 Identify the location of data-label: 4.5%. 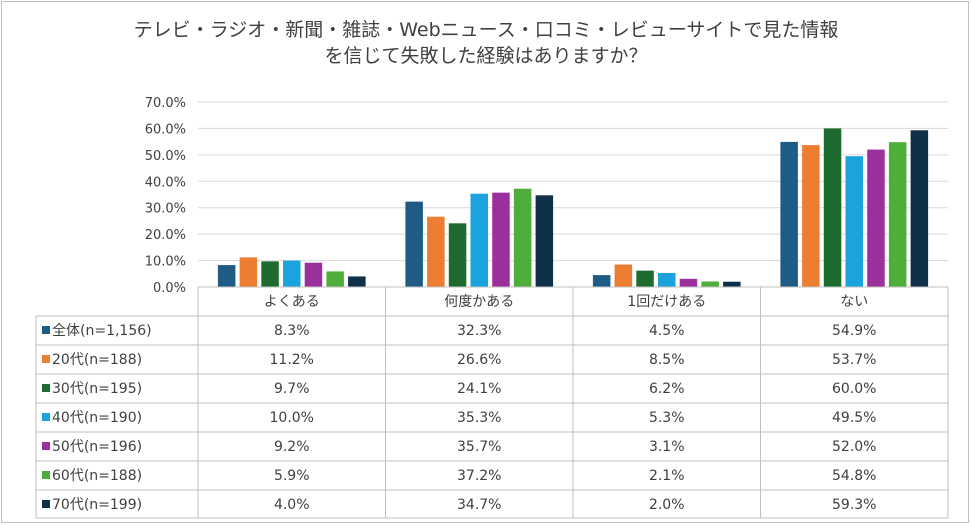
(667, 331).